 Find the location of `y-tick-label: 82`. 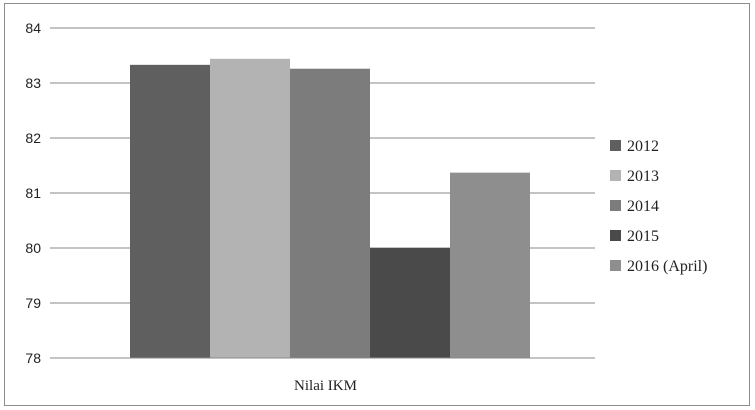

y-tick-label: 82 is located at coordinates (33, 138).